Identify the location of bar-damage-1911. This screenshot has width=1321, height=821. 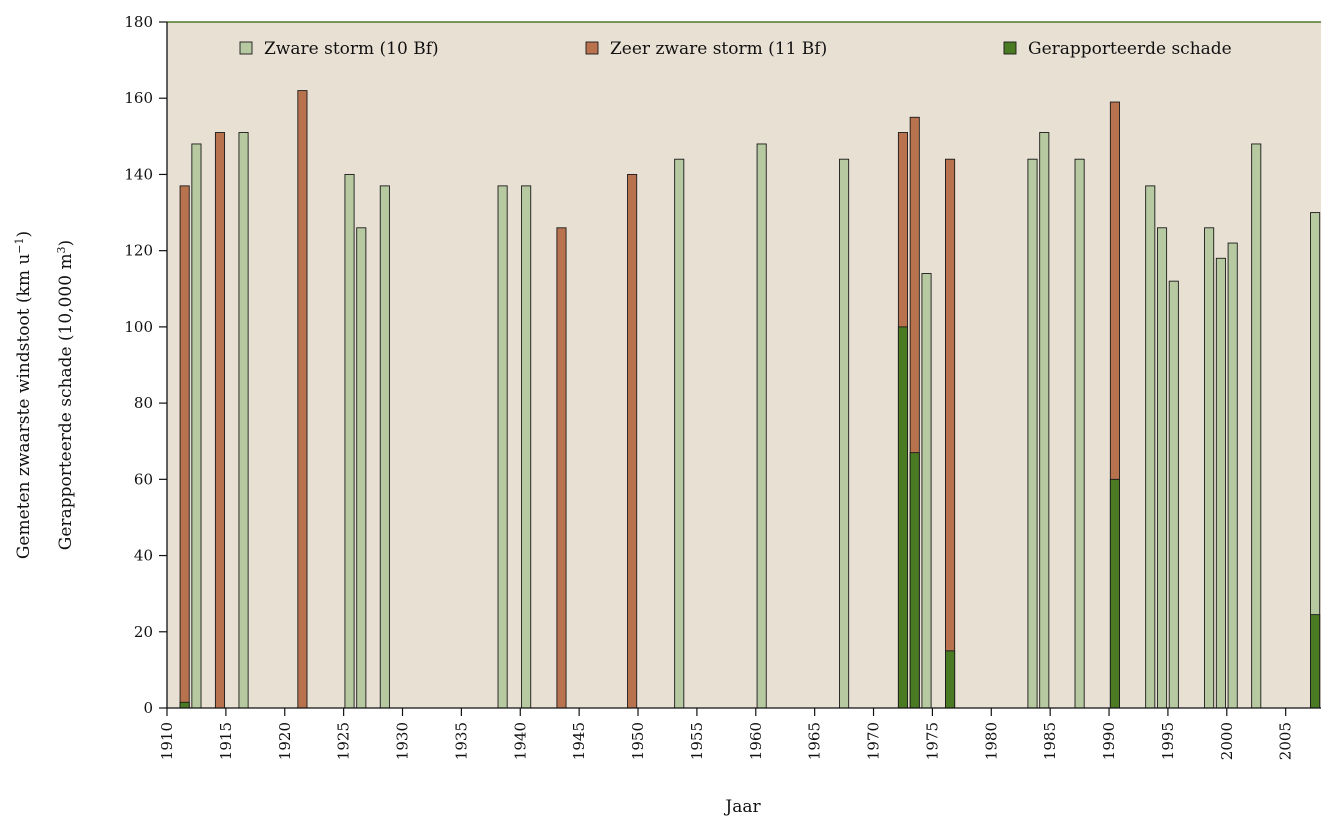
(184, 705).